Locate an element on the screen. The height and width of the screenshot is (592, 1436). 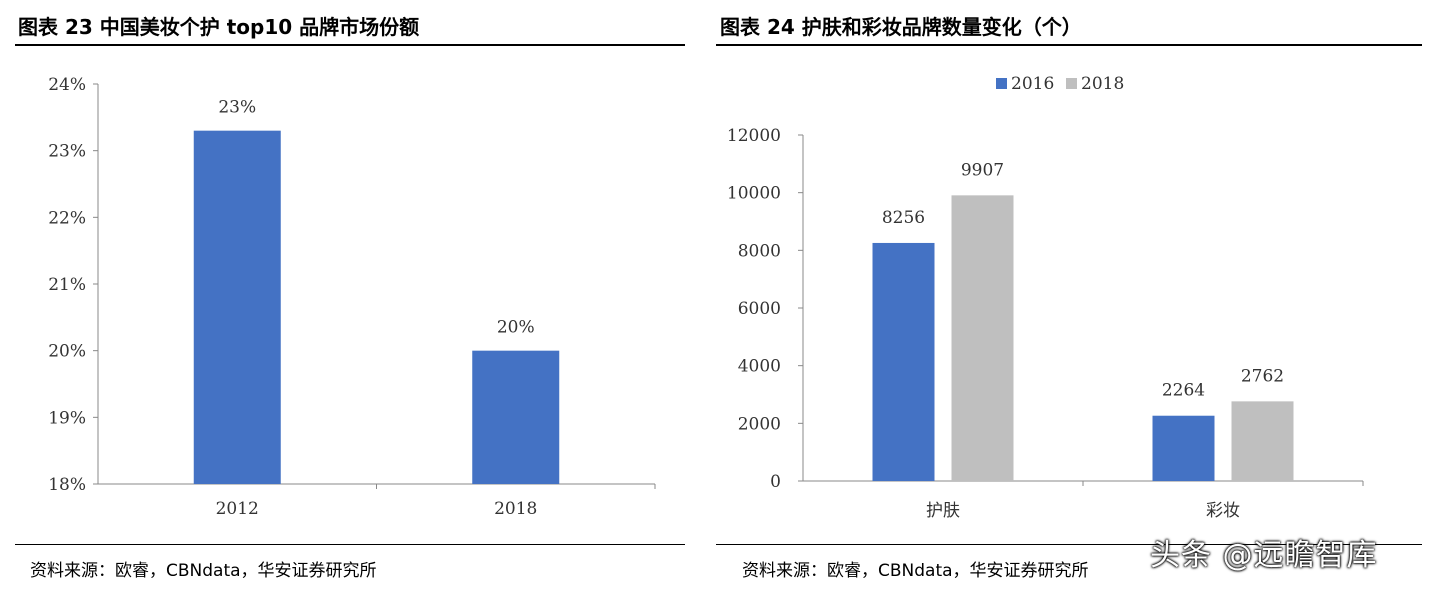
data-label: 2762 is located at coordinates (1262, 376).